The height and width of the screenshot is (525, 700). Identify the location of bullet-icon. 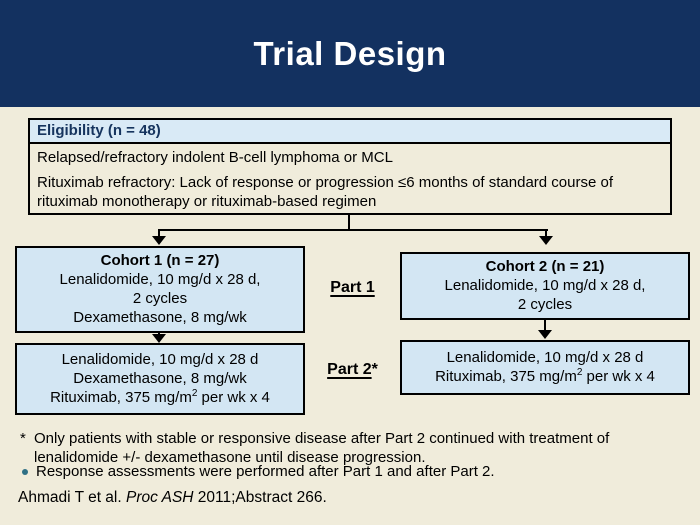
(25, 472).